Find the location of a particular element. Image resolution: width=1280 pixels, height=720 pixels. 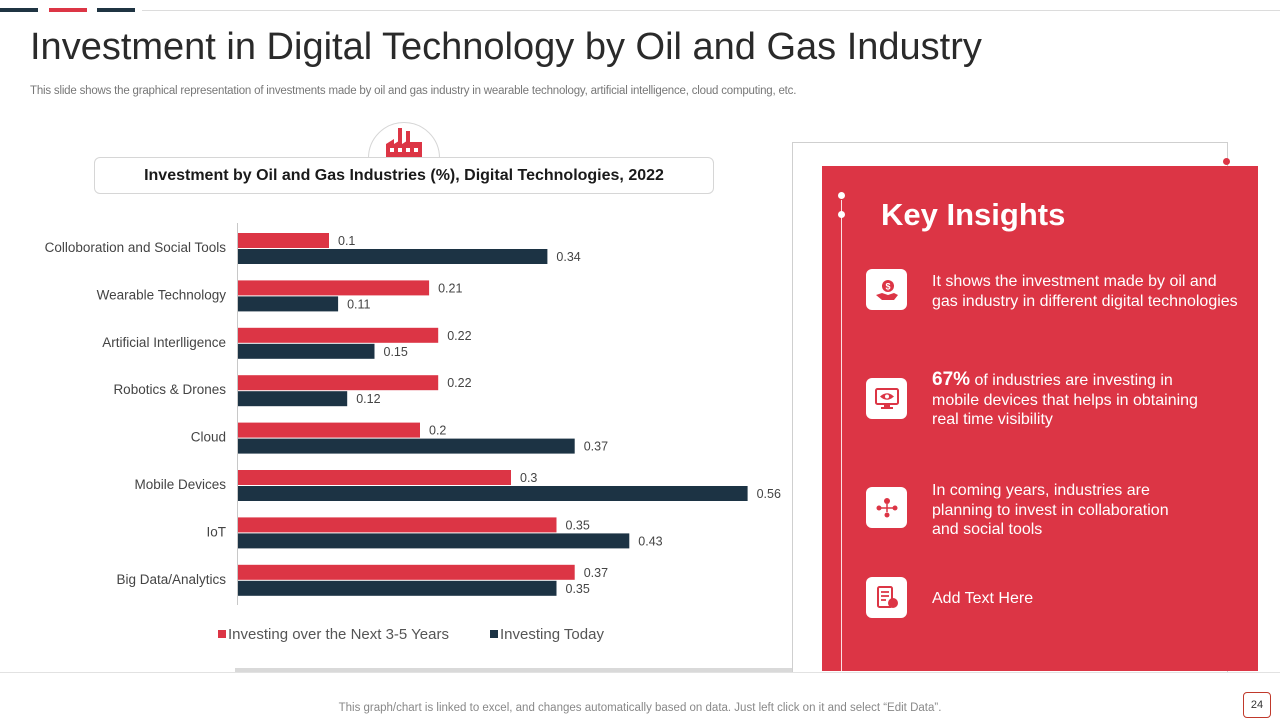

insight-text-4: Add Text Here is located at coordinates (1062, 599).